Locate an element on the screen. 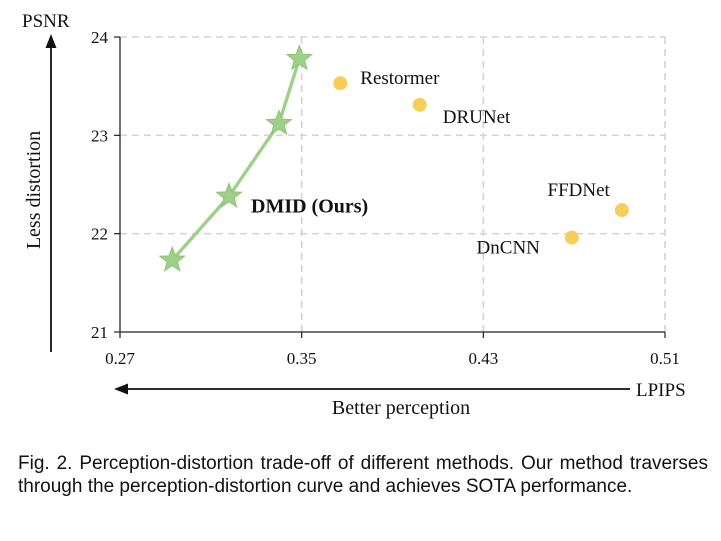 The height and width of the screenshot is (541, 721). data-label: DnCNN is located at coordinates (509, 248).